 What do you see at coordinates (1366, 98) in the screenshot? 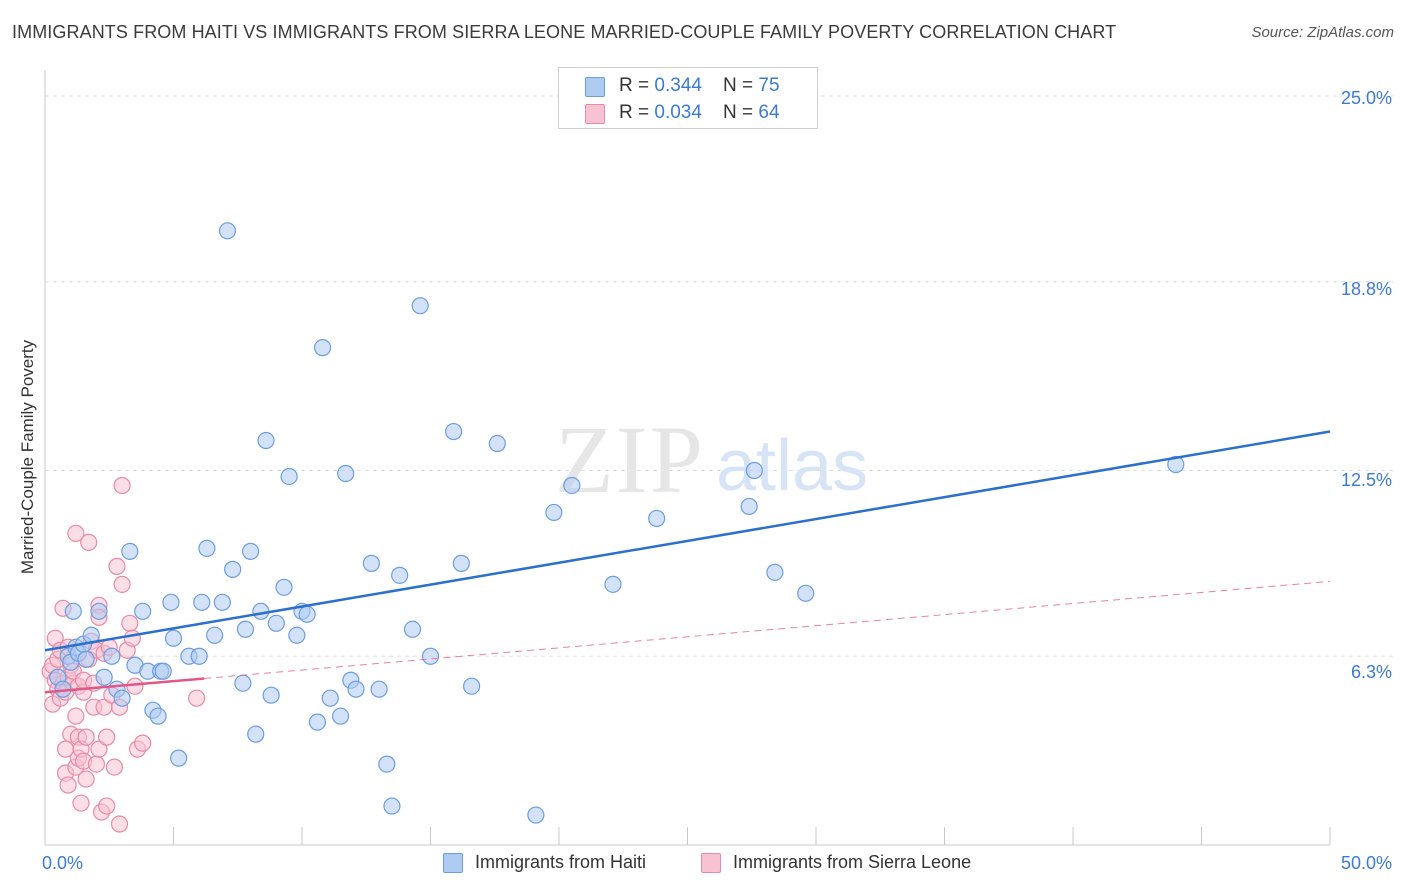
I see `y-tick-label: 25.0%` at bounding box center [1366, 98].